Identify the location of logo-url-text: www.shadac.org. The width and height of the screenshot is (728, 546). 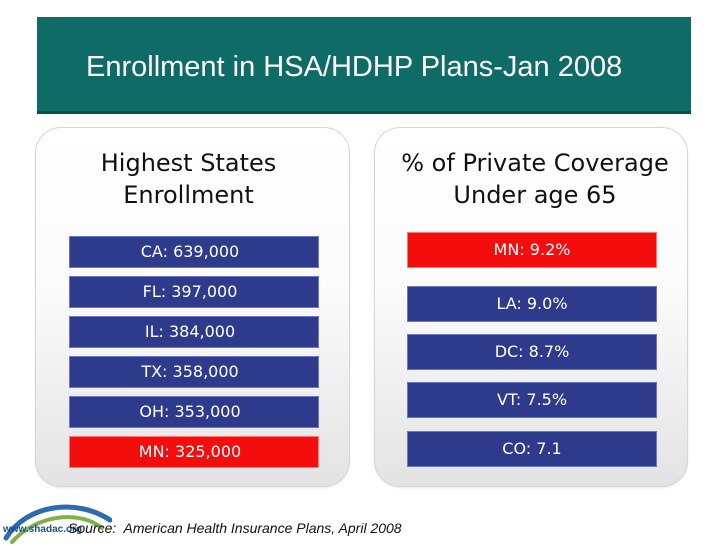
(43, 529).